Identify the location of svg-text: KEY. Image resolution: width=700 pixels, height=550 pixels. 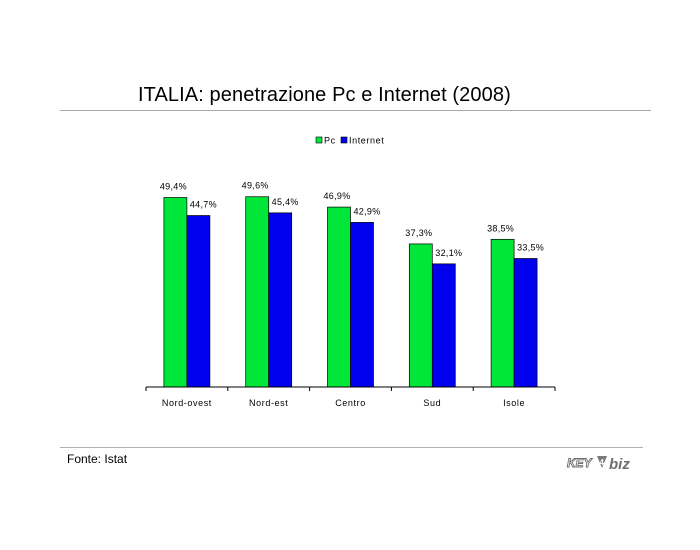
(580, 463).